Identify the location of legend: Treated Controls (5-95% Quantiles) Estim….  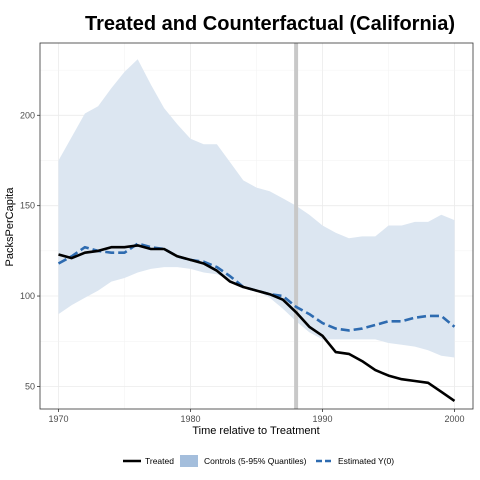
(258, 461).